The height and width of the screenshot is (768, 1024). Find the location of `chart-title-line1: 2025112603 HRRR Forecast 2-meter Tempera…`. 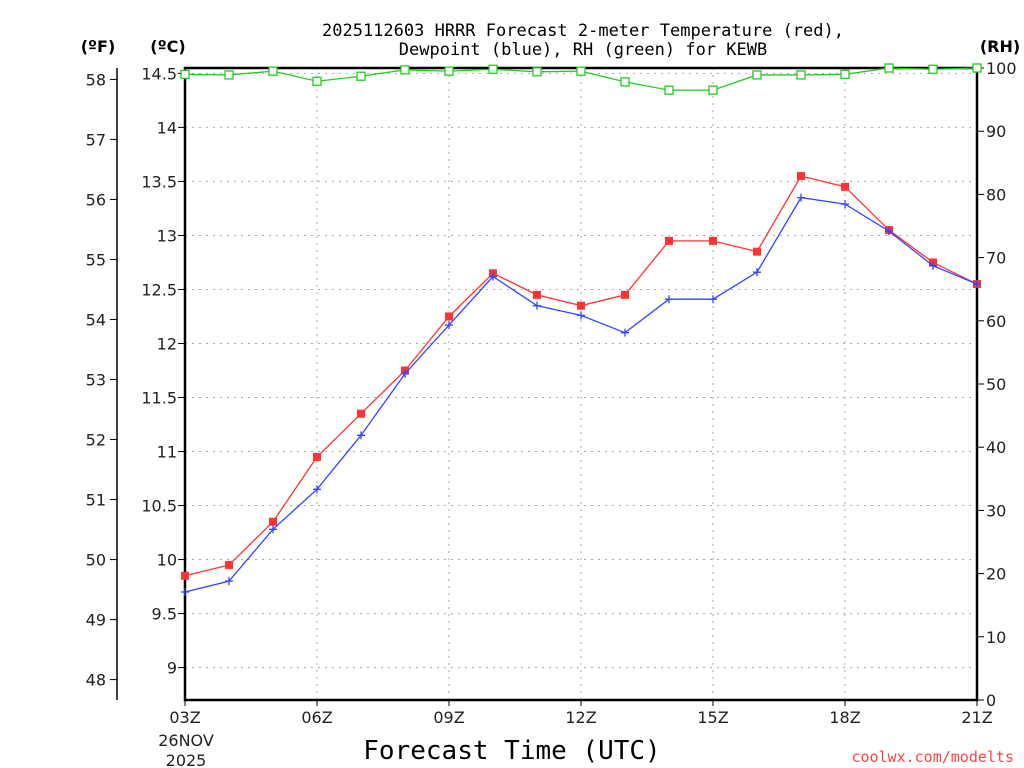

chart-title-line1: 2025112603 HRRR Forecast 2-meter Tempera… is located at coordinates (583, 31).